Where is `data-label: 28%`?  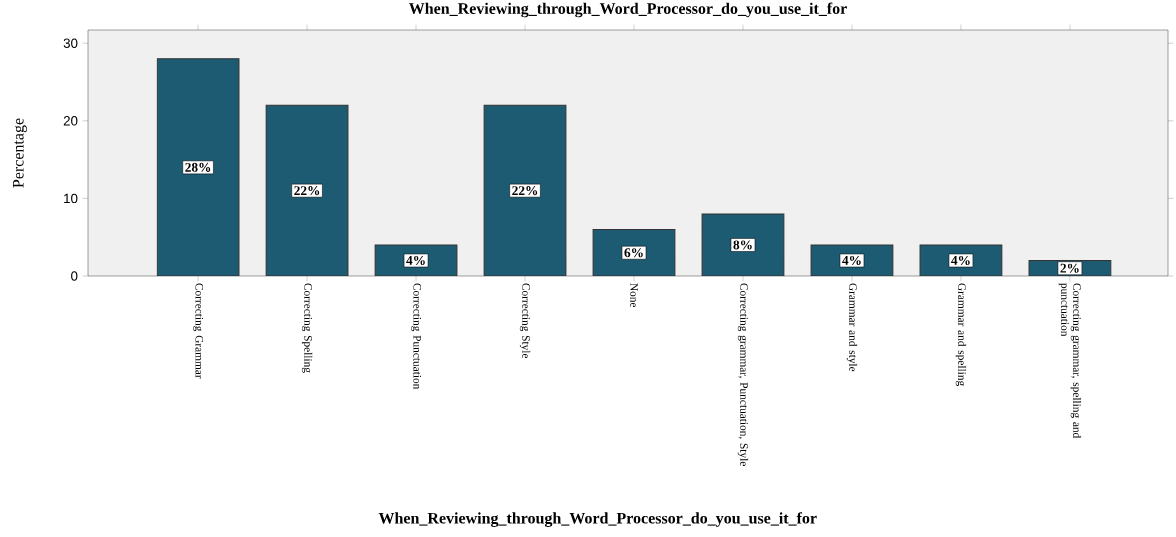 data-label: 28% is located at coordinates (198, 167).